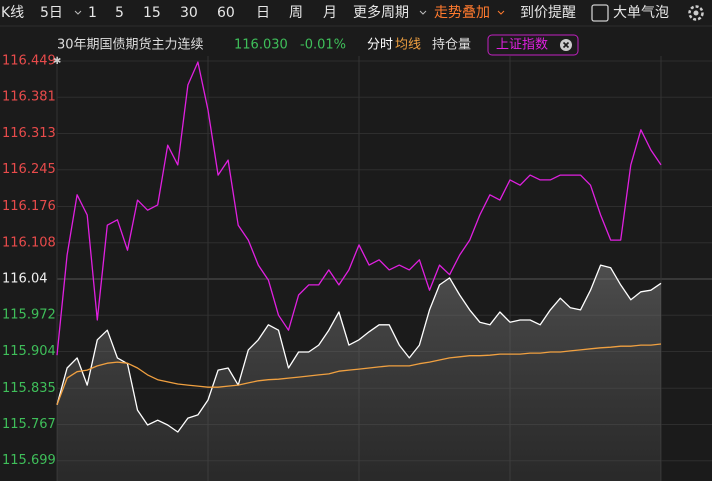 Image resolution: width=712 pixels, height=481 pixels. Describe the element at coordinates (119, 13) in the screenshot. I see `period-button: 5` at that location.